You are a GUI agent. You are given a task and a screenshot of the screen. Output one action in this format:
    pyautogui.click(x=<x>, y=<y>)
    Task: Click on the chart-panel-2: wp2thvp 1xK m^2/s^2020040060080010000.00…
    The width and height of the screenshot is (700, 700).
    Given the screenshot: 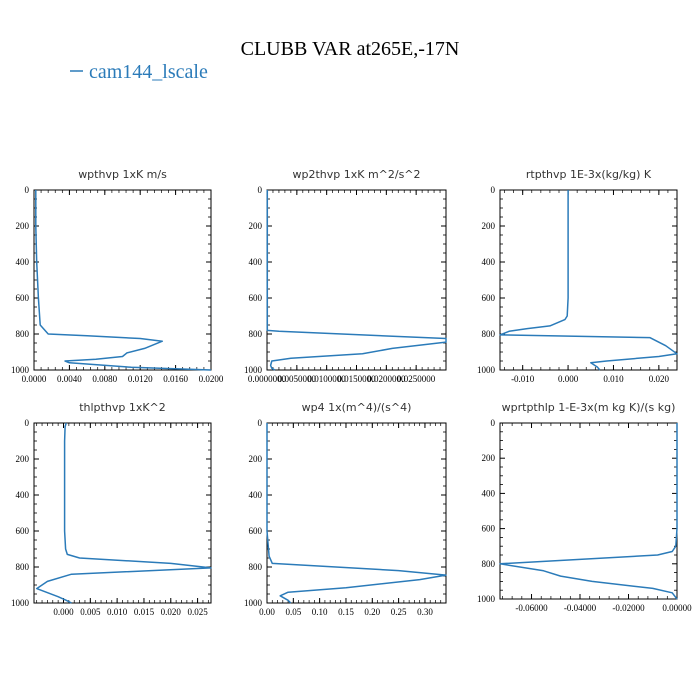 What is the action you would take?
    pyautogui.click(x=345, y=276)
    